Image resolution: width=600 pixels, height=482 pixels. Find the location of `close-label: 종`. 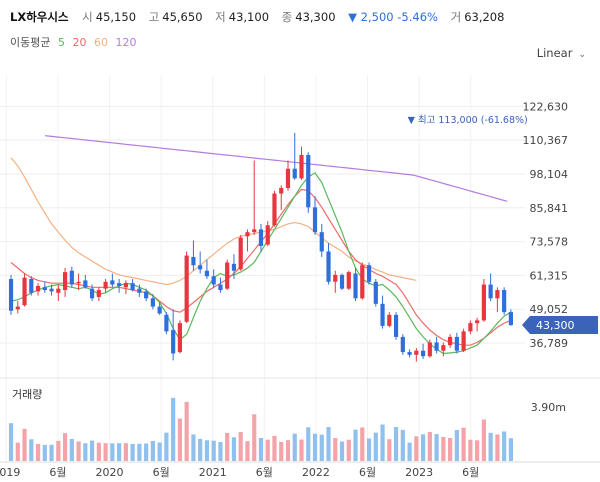

close-label: 종 is located at coordinates (287, 17).